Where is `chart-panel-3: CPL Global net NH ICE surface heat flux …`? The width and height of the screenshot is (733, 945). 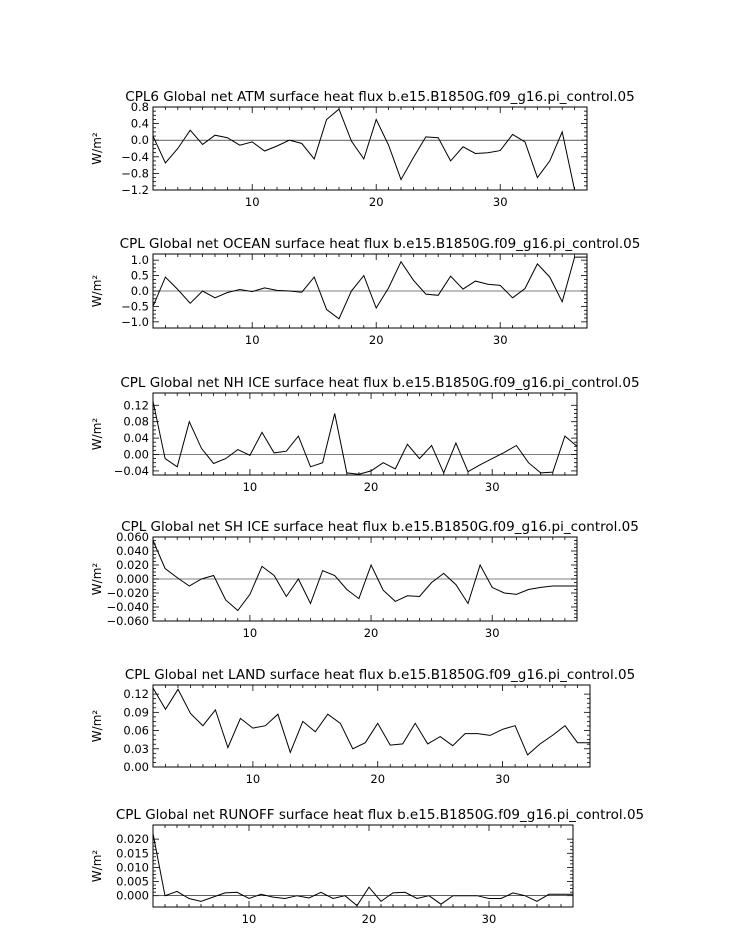
chart-panel-3: CPL Global net NH ICE surface heat flux … is located at coordinates (365, 434).